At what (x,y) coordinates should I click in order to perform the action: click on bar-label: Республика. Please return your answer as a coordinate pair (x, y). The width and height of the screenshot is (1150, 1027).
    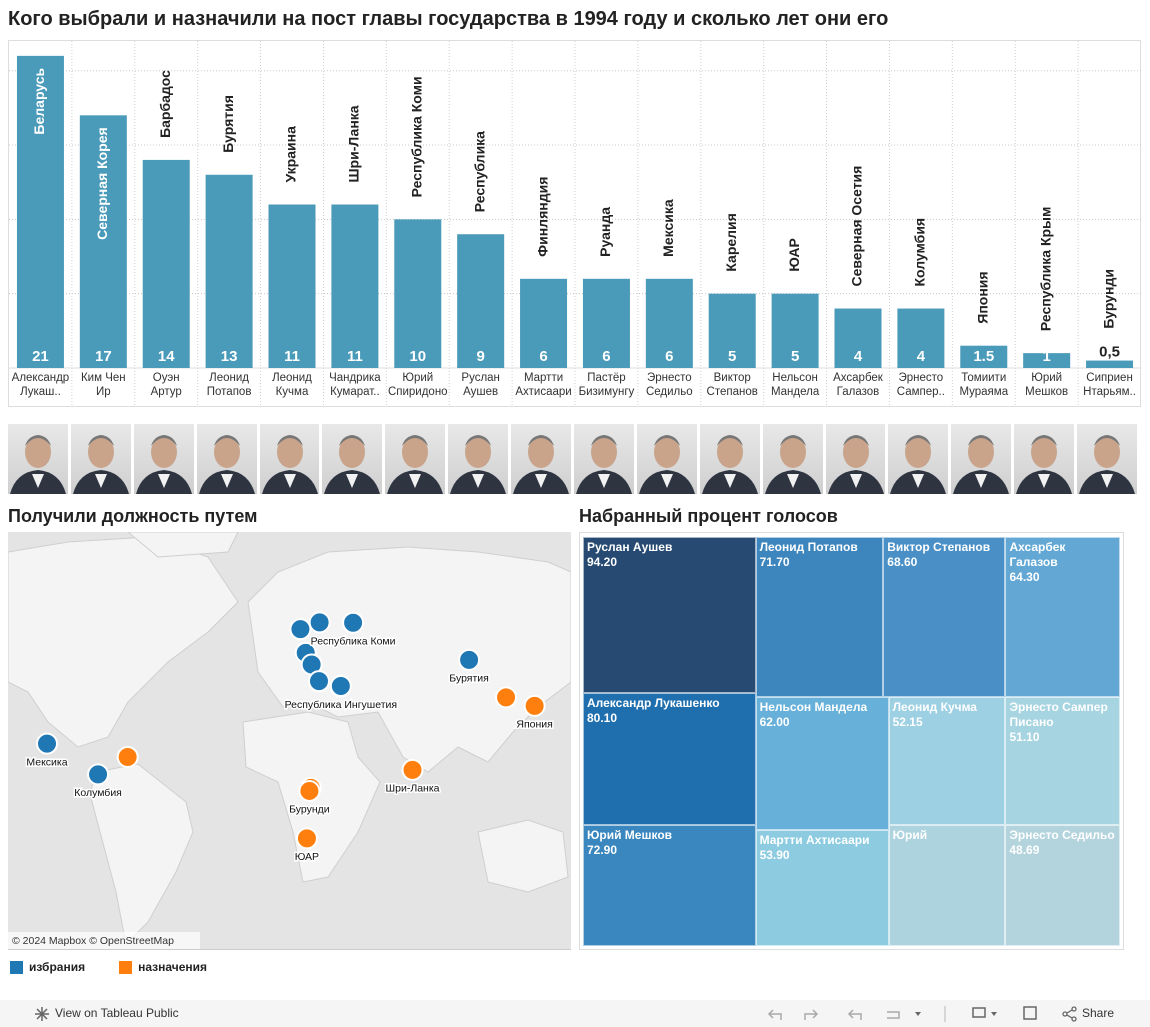
    Looking at the image, I should click on (479, 171).